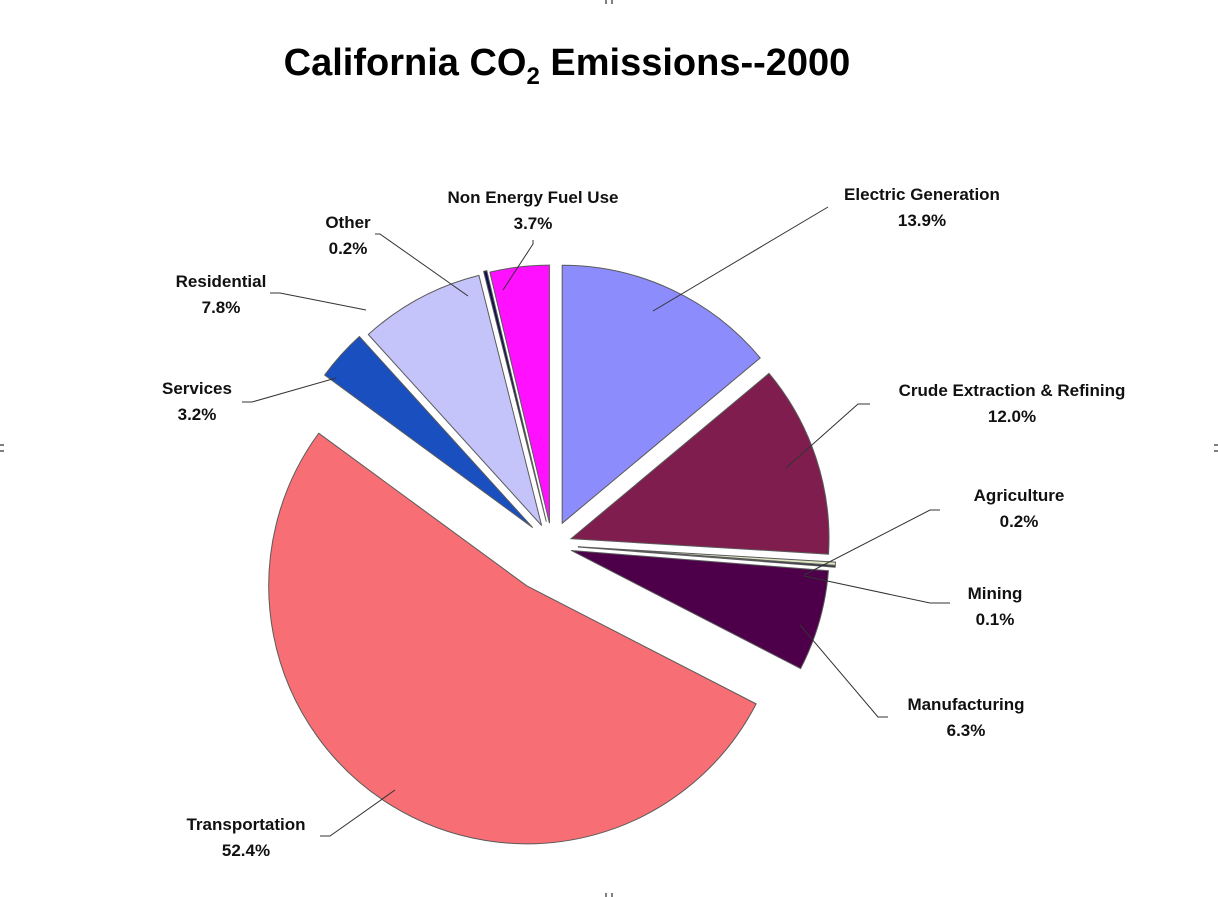 Image resolution: width=1218 pixels, height=897 pixels. What do you see at coordinates (700, 609) in the screenshot?
I see `slice-manufacturing` at bounding box center [700, 609].